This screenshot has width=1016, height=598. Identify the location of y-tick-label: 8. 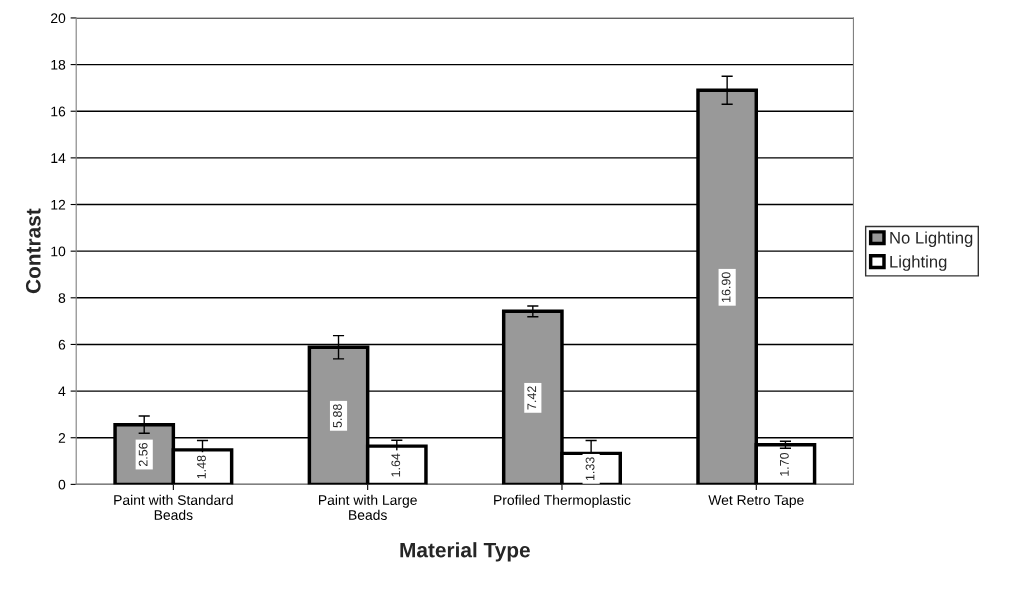
(62, 298).